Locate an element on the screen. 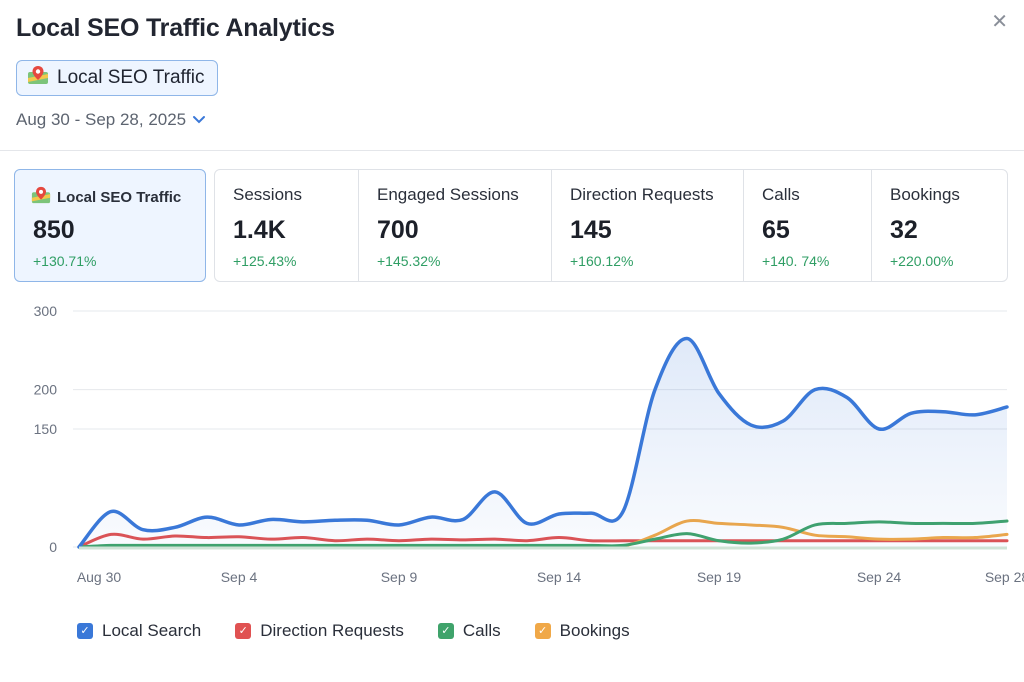  x-tick-label: Sep 9 is located at coordinates (399, 577).